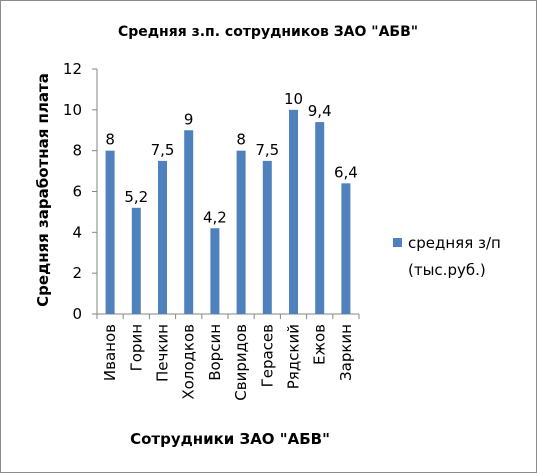 This screenshot has height=473, width=537. I want to click on y-axis-title: Средняя заработная плата, so click(43, 190).